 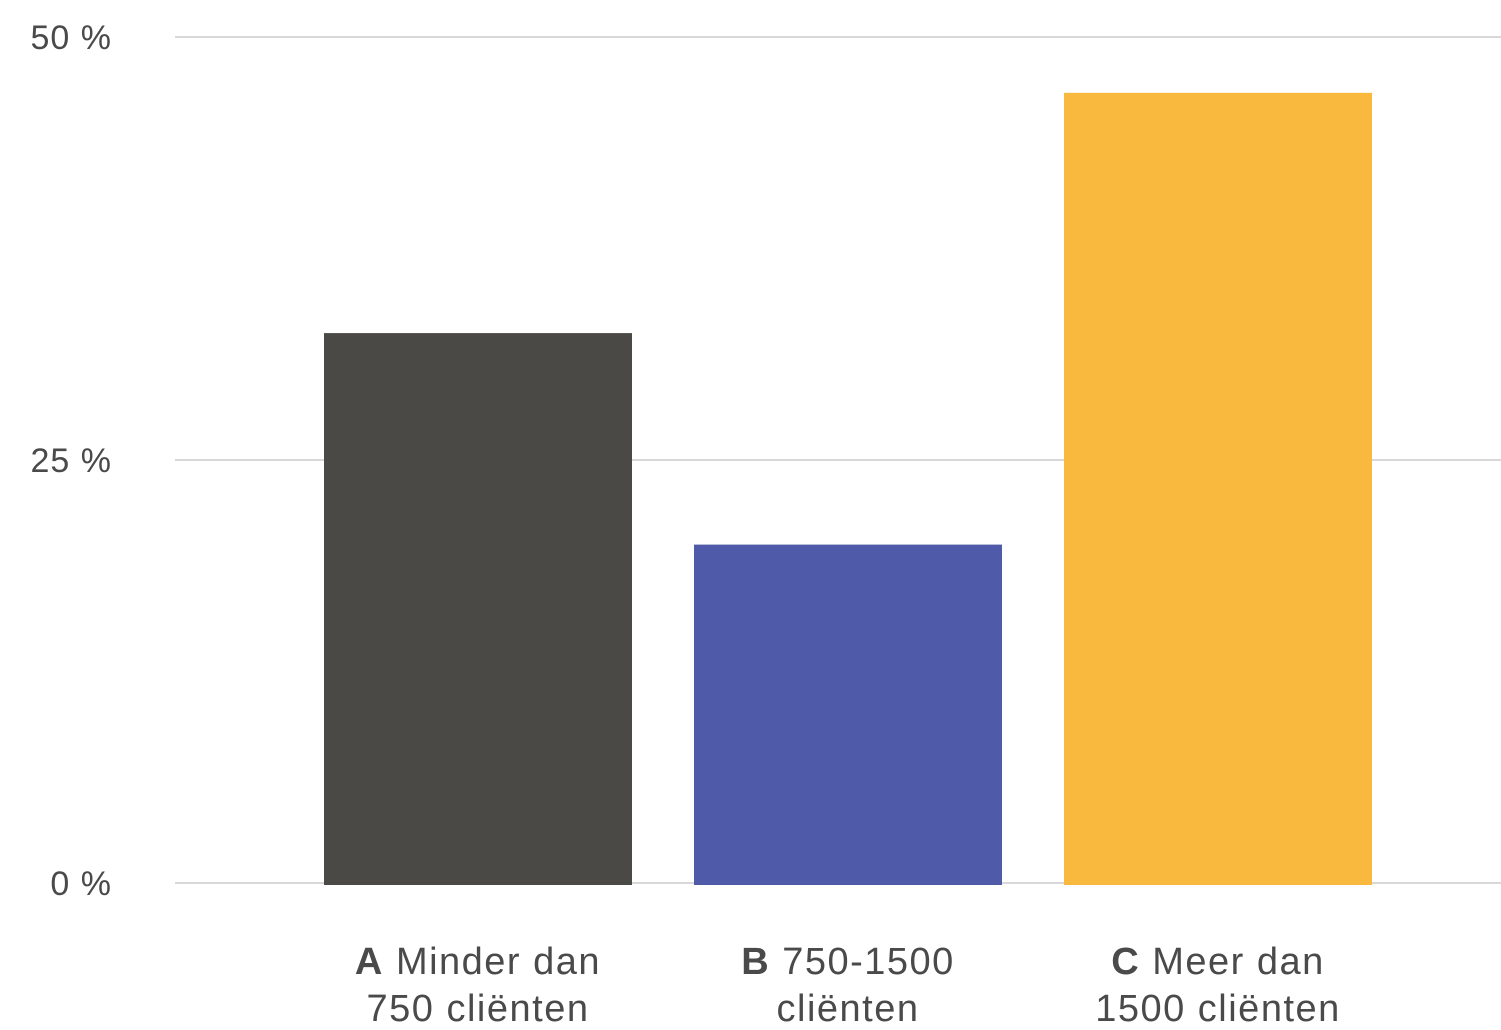 What do you see at coordinates (81, 884) in the screenshot?
I see `y-tick-label-0: 0 %` at bounding box center [81, 884].